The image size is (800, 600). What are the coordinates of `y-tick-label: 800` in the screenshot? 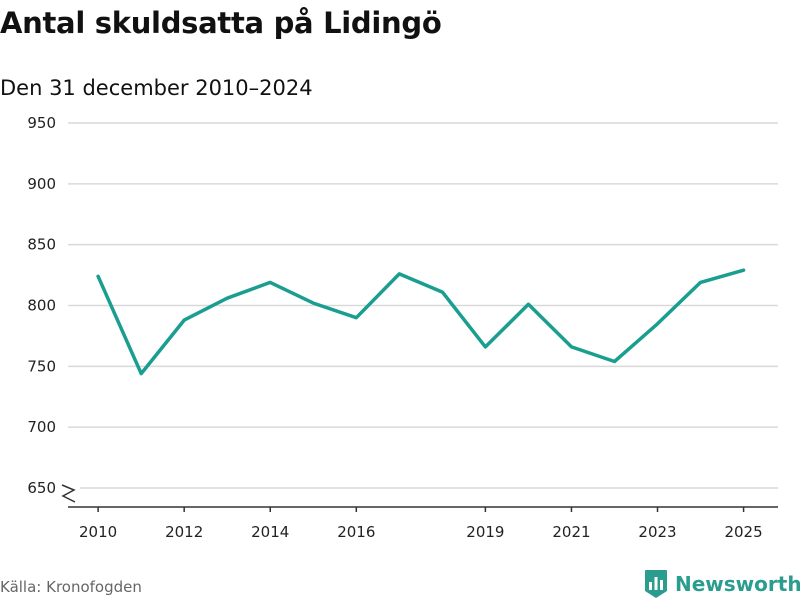 It's located at (41, 306).